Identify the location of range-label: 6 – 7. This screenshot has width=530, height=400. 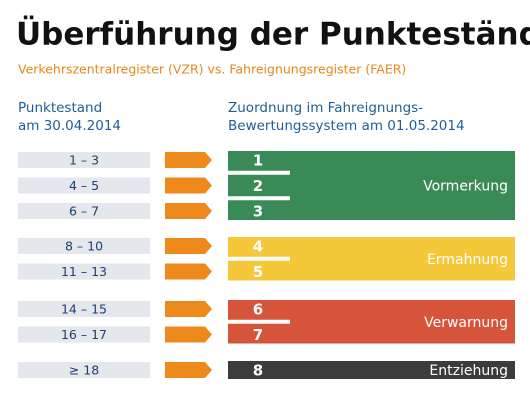
(84, 211).